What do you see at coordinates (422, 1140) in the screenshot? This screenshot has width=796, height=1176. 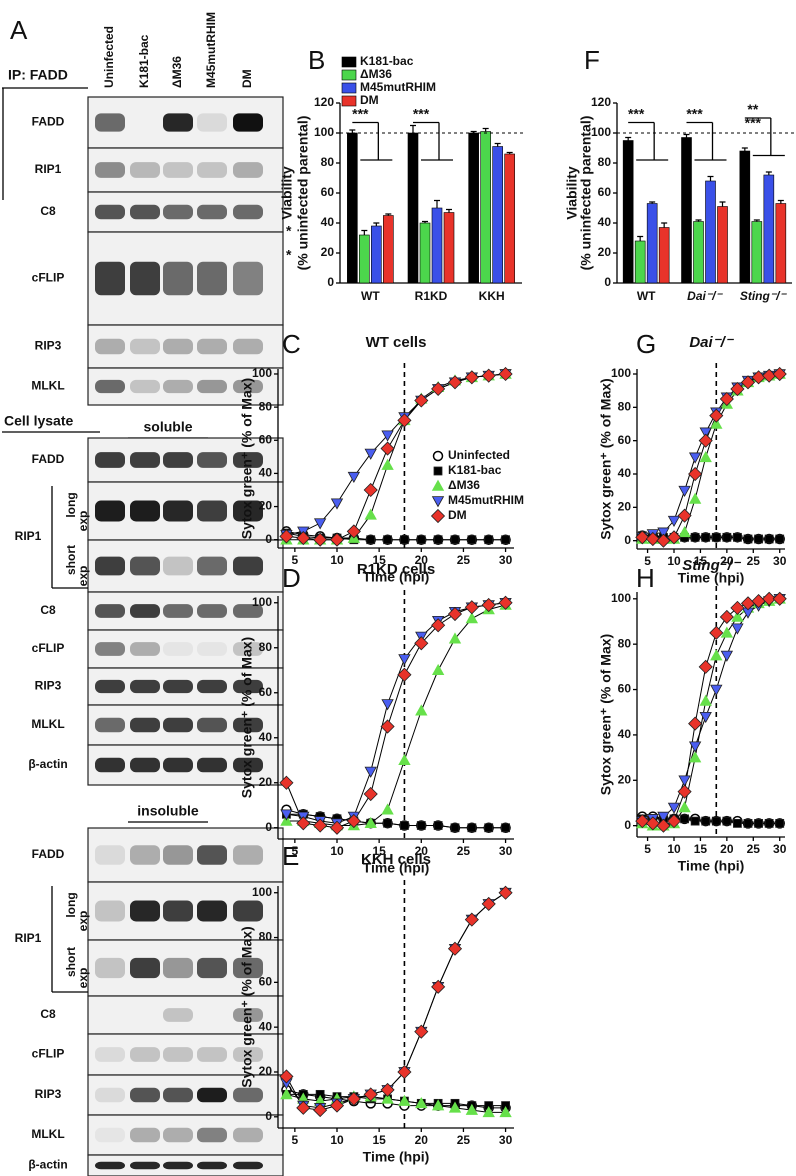 I see `x-tick-label: 20` at bounding box center [422, 1140].